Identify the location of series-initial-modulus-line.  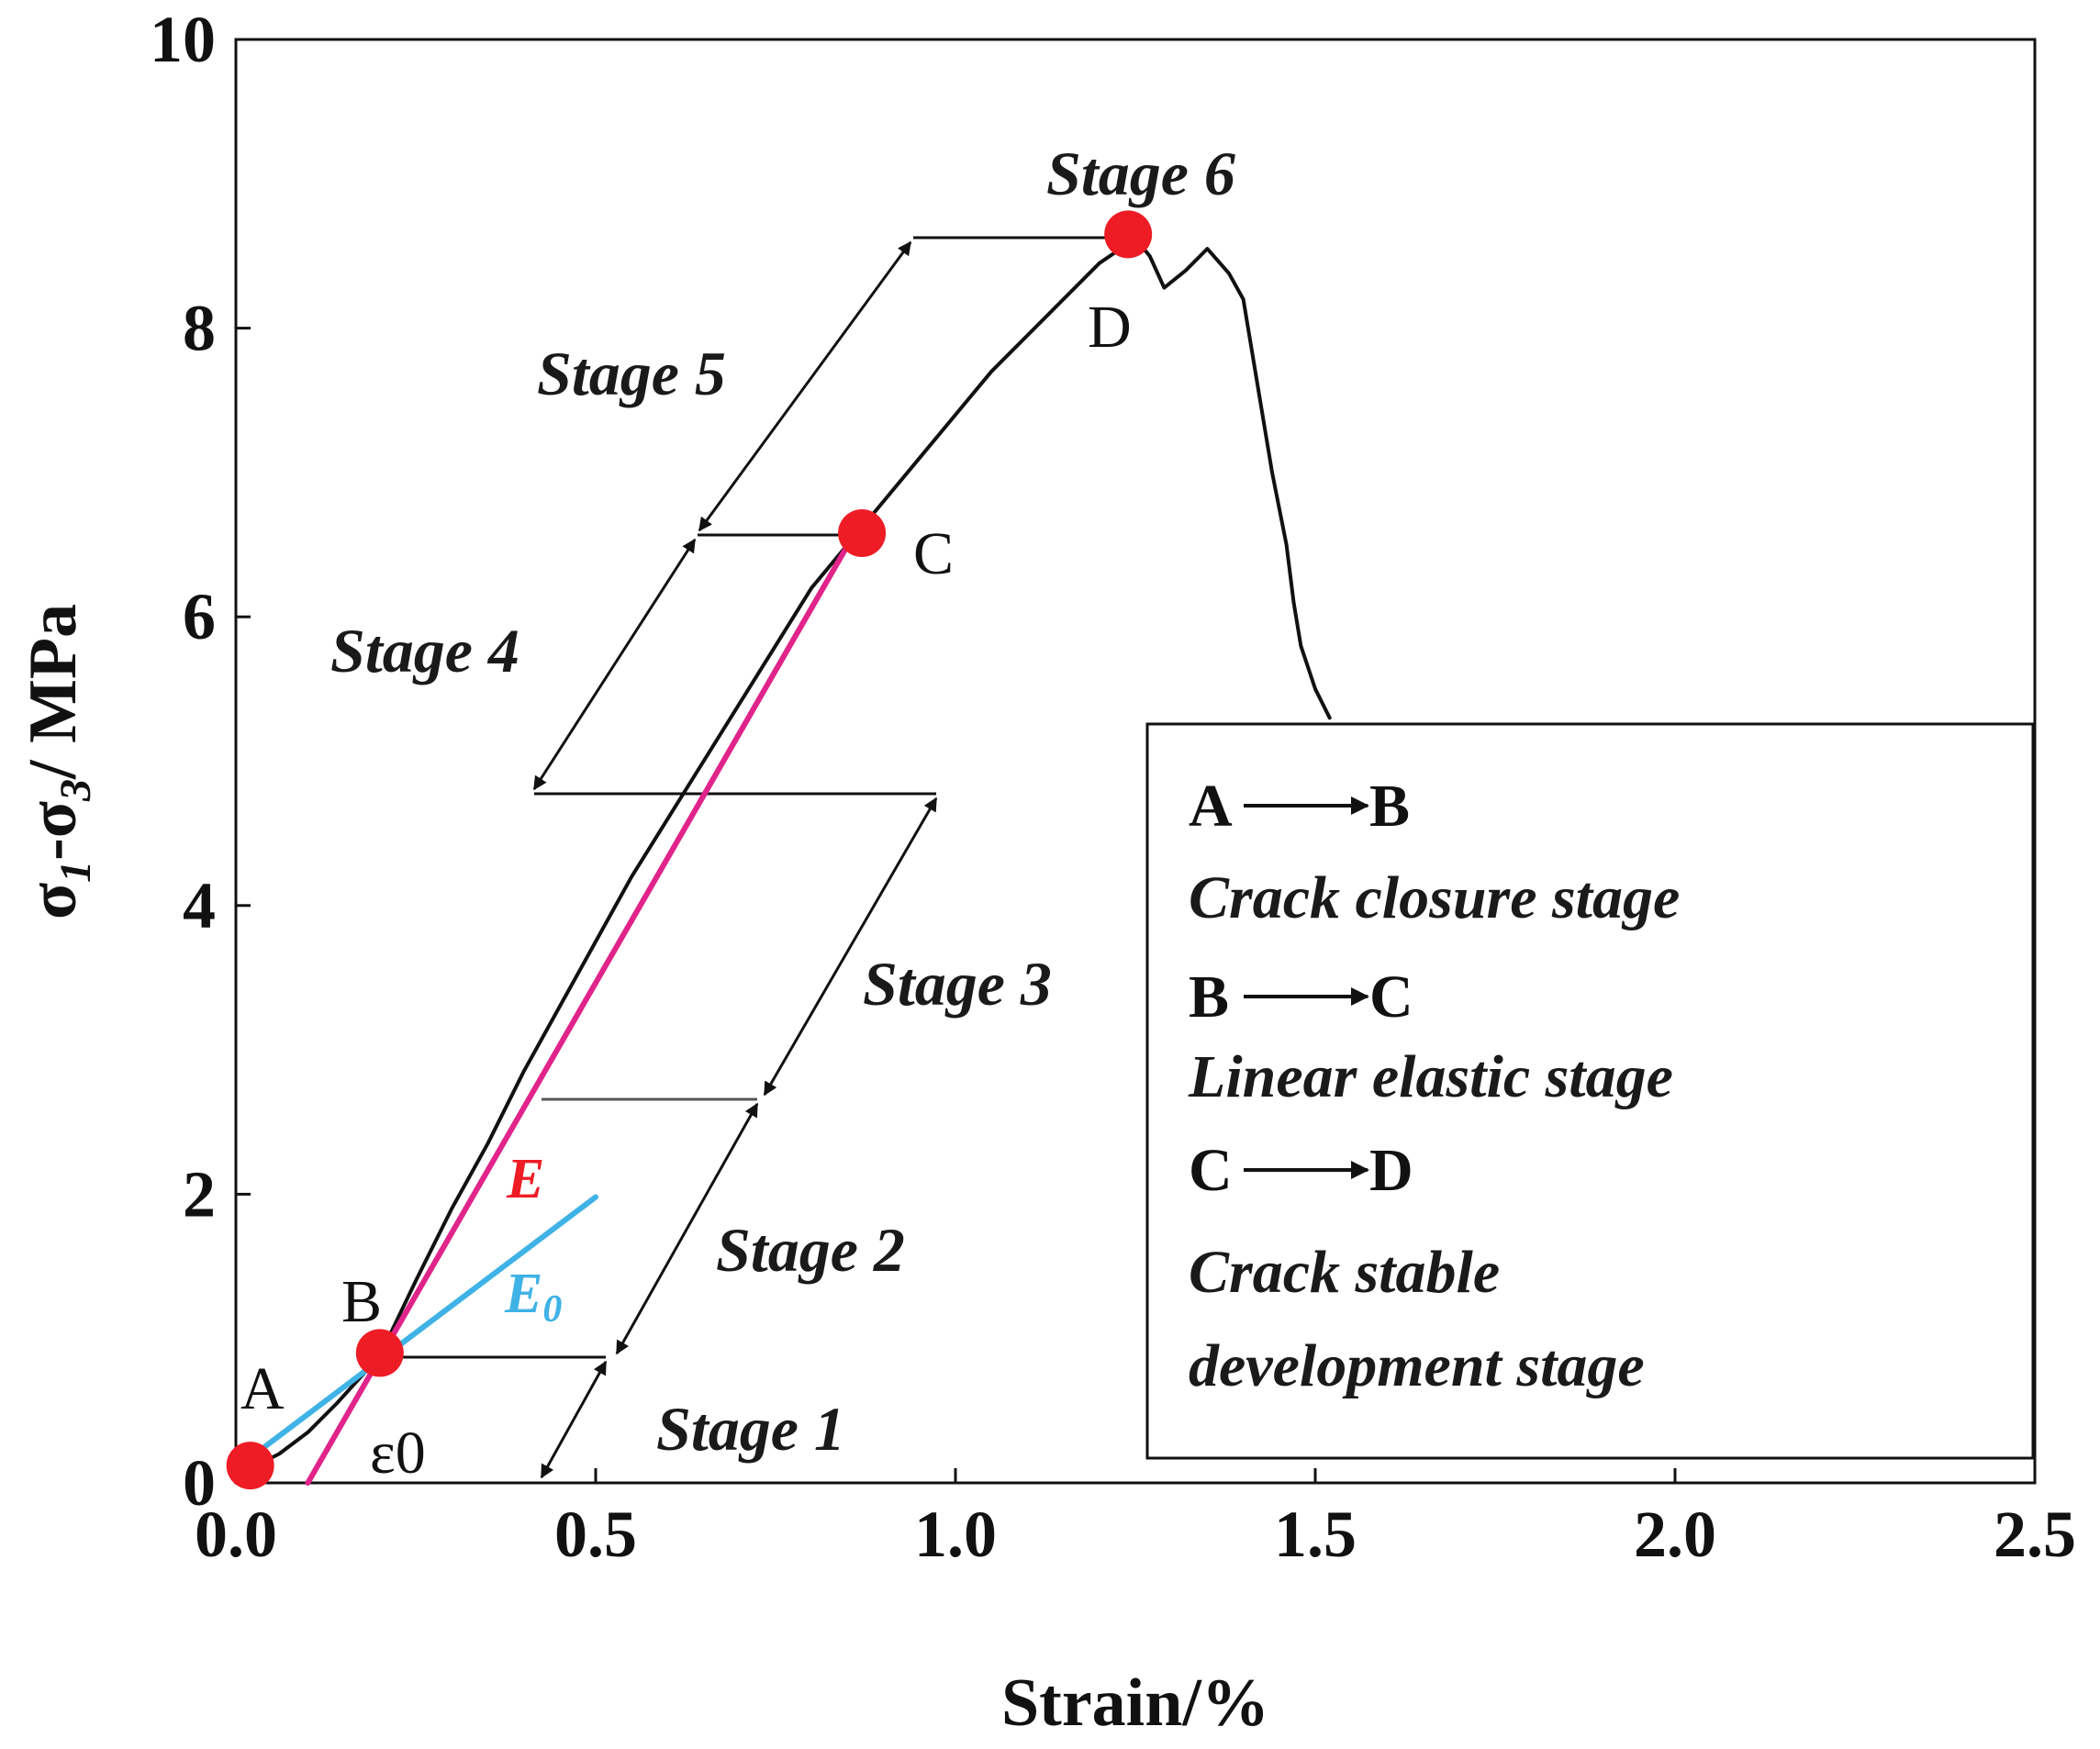
(430, 1322).